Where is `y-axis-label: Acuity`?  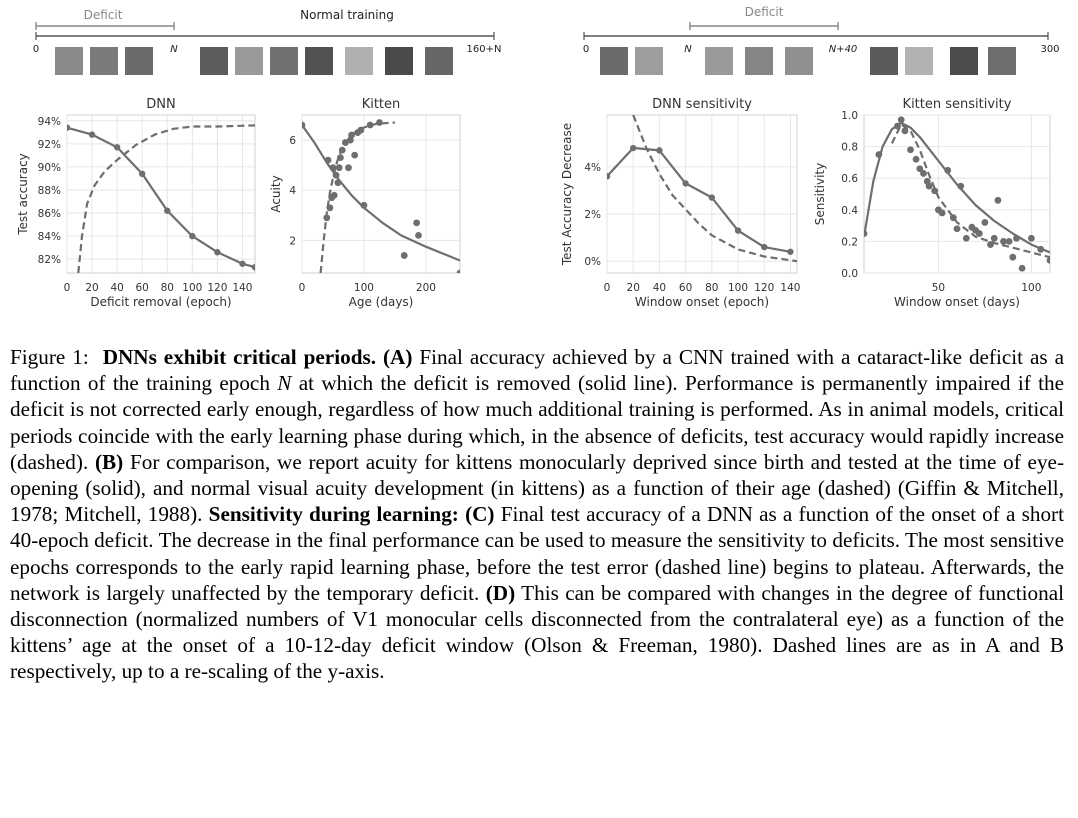 y-axis-label: Acuity is located at coordinates (276, 193).